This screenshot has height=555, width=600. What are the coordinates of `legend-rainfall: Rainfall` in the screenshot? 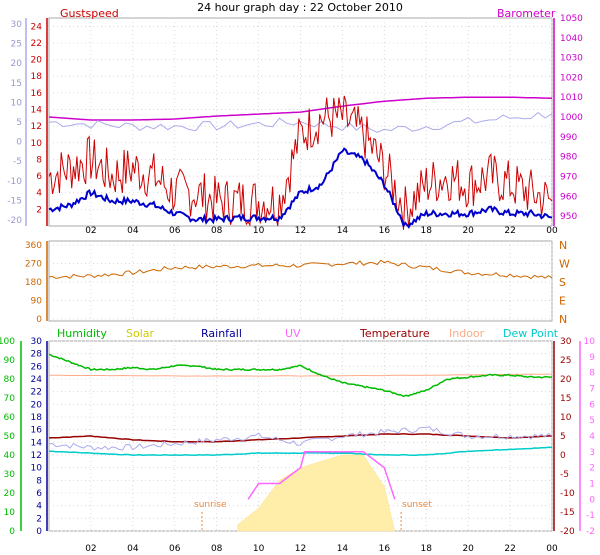 It's located at (221, 333).